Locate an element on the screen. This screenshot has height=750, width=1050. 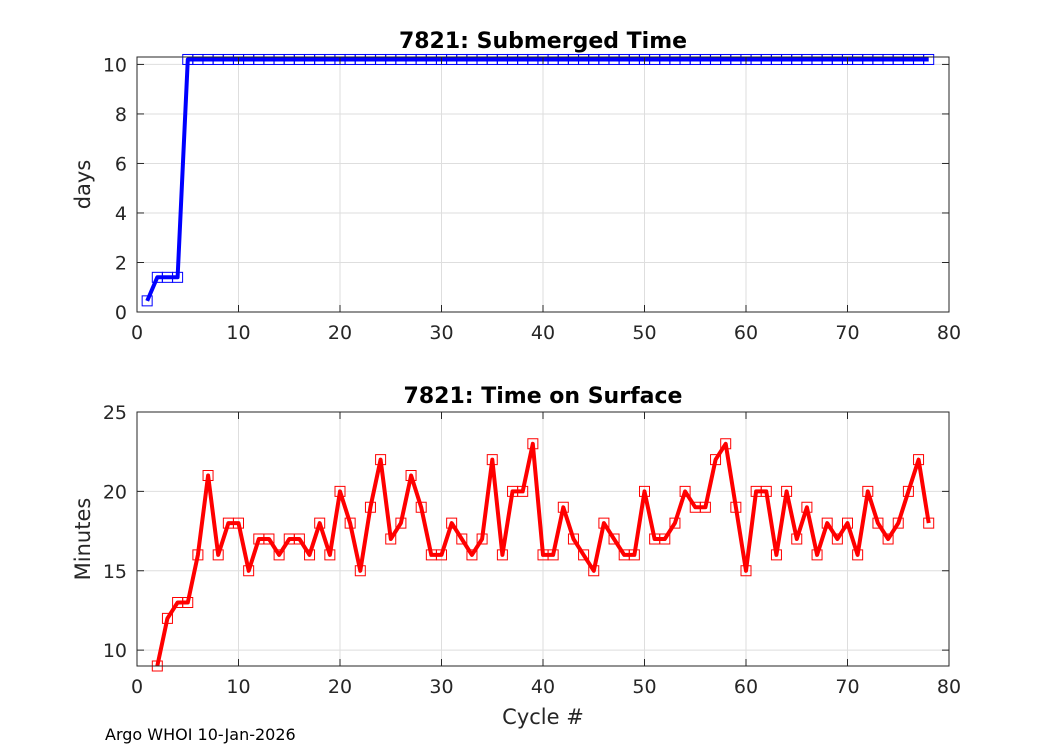
y-tick-label: 0 is located at coordinates (121, 313).